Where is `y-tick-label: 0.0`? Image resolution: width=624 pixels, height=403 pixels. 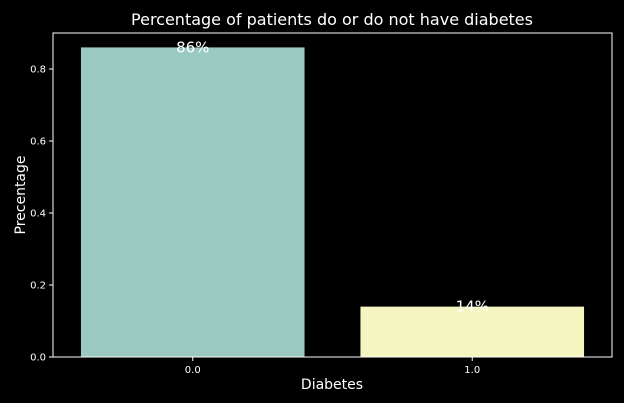
y-tick-label: 0.0 is located at coordinates (38, 358).